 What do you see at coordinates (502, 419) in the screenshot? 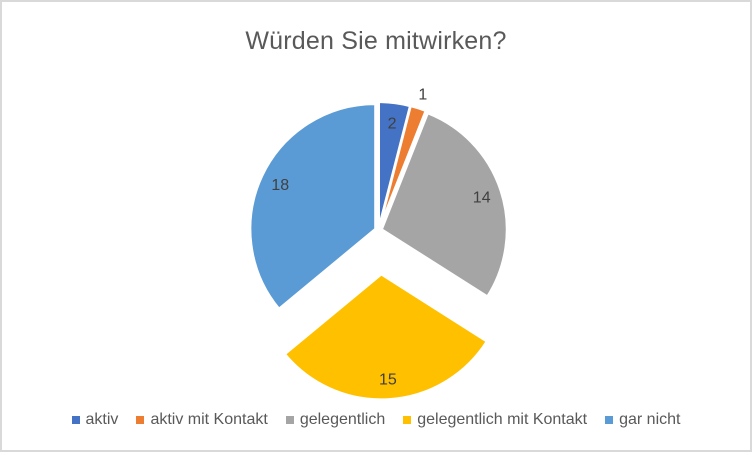
I see `legend-label-gelegentlich-mit-kontakt: gelegentlich mit Kontakt` at bounding box center [502, 419].